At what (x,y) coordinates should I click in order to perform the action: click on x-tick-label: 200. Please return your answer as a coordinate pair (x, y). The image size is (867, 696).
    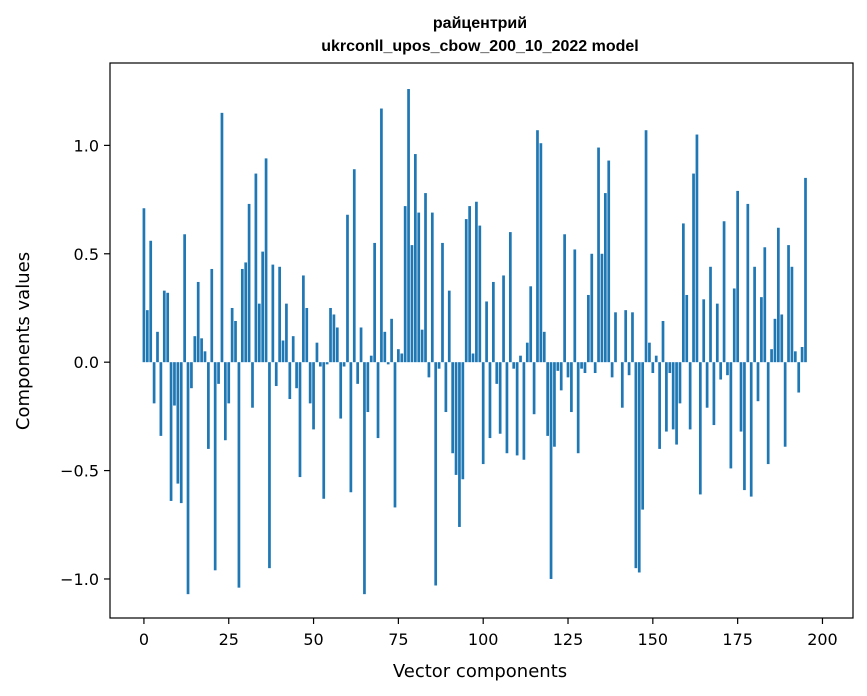
    Looking at the image, I should click on (822, 639).